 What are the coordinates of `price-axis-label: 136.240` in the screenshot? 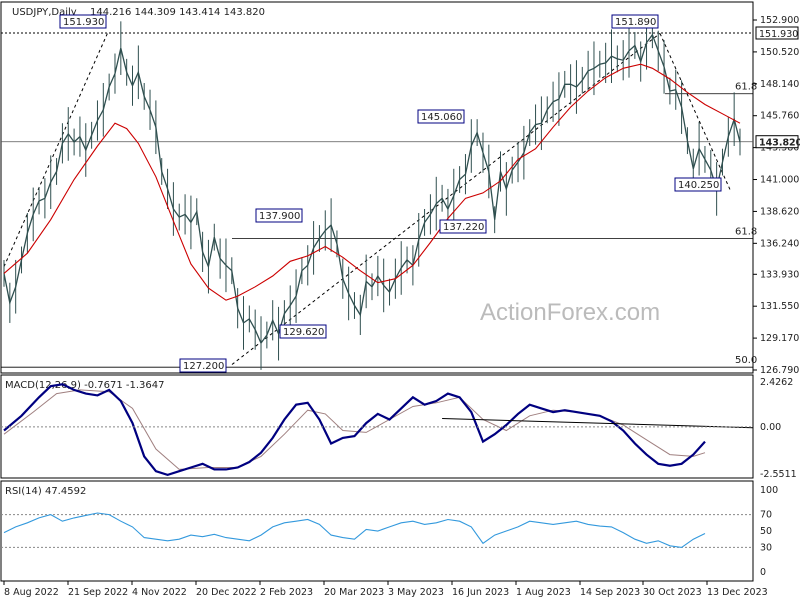 It's located at (779, 243).